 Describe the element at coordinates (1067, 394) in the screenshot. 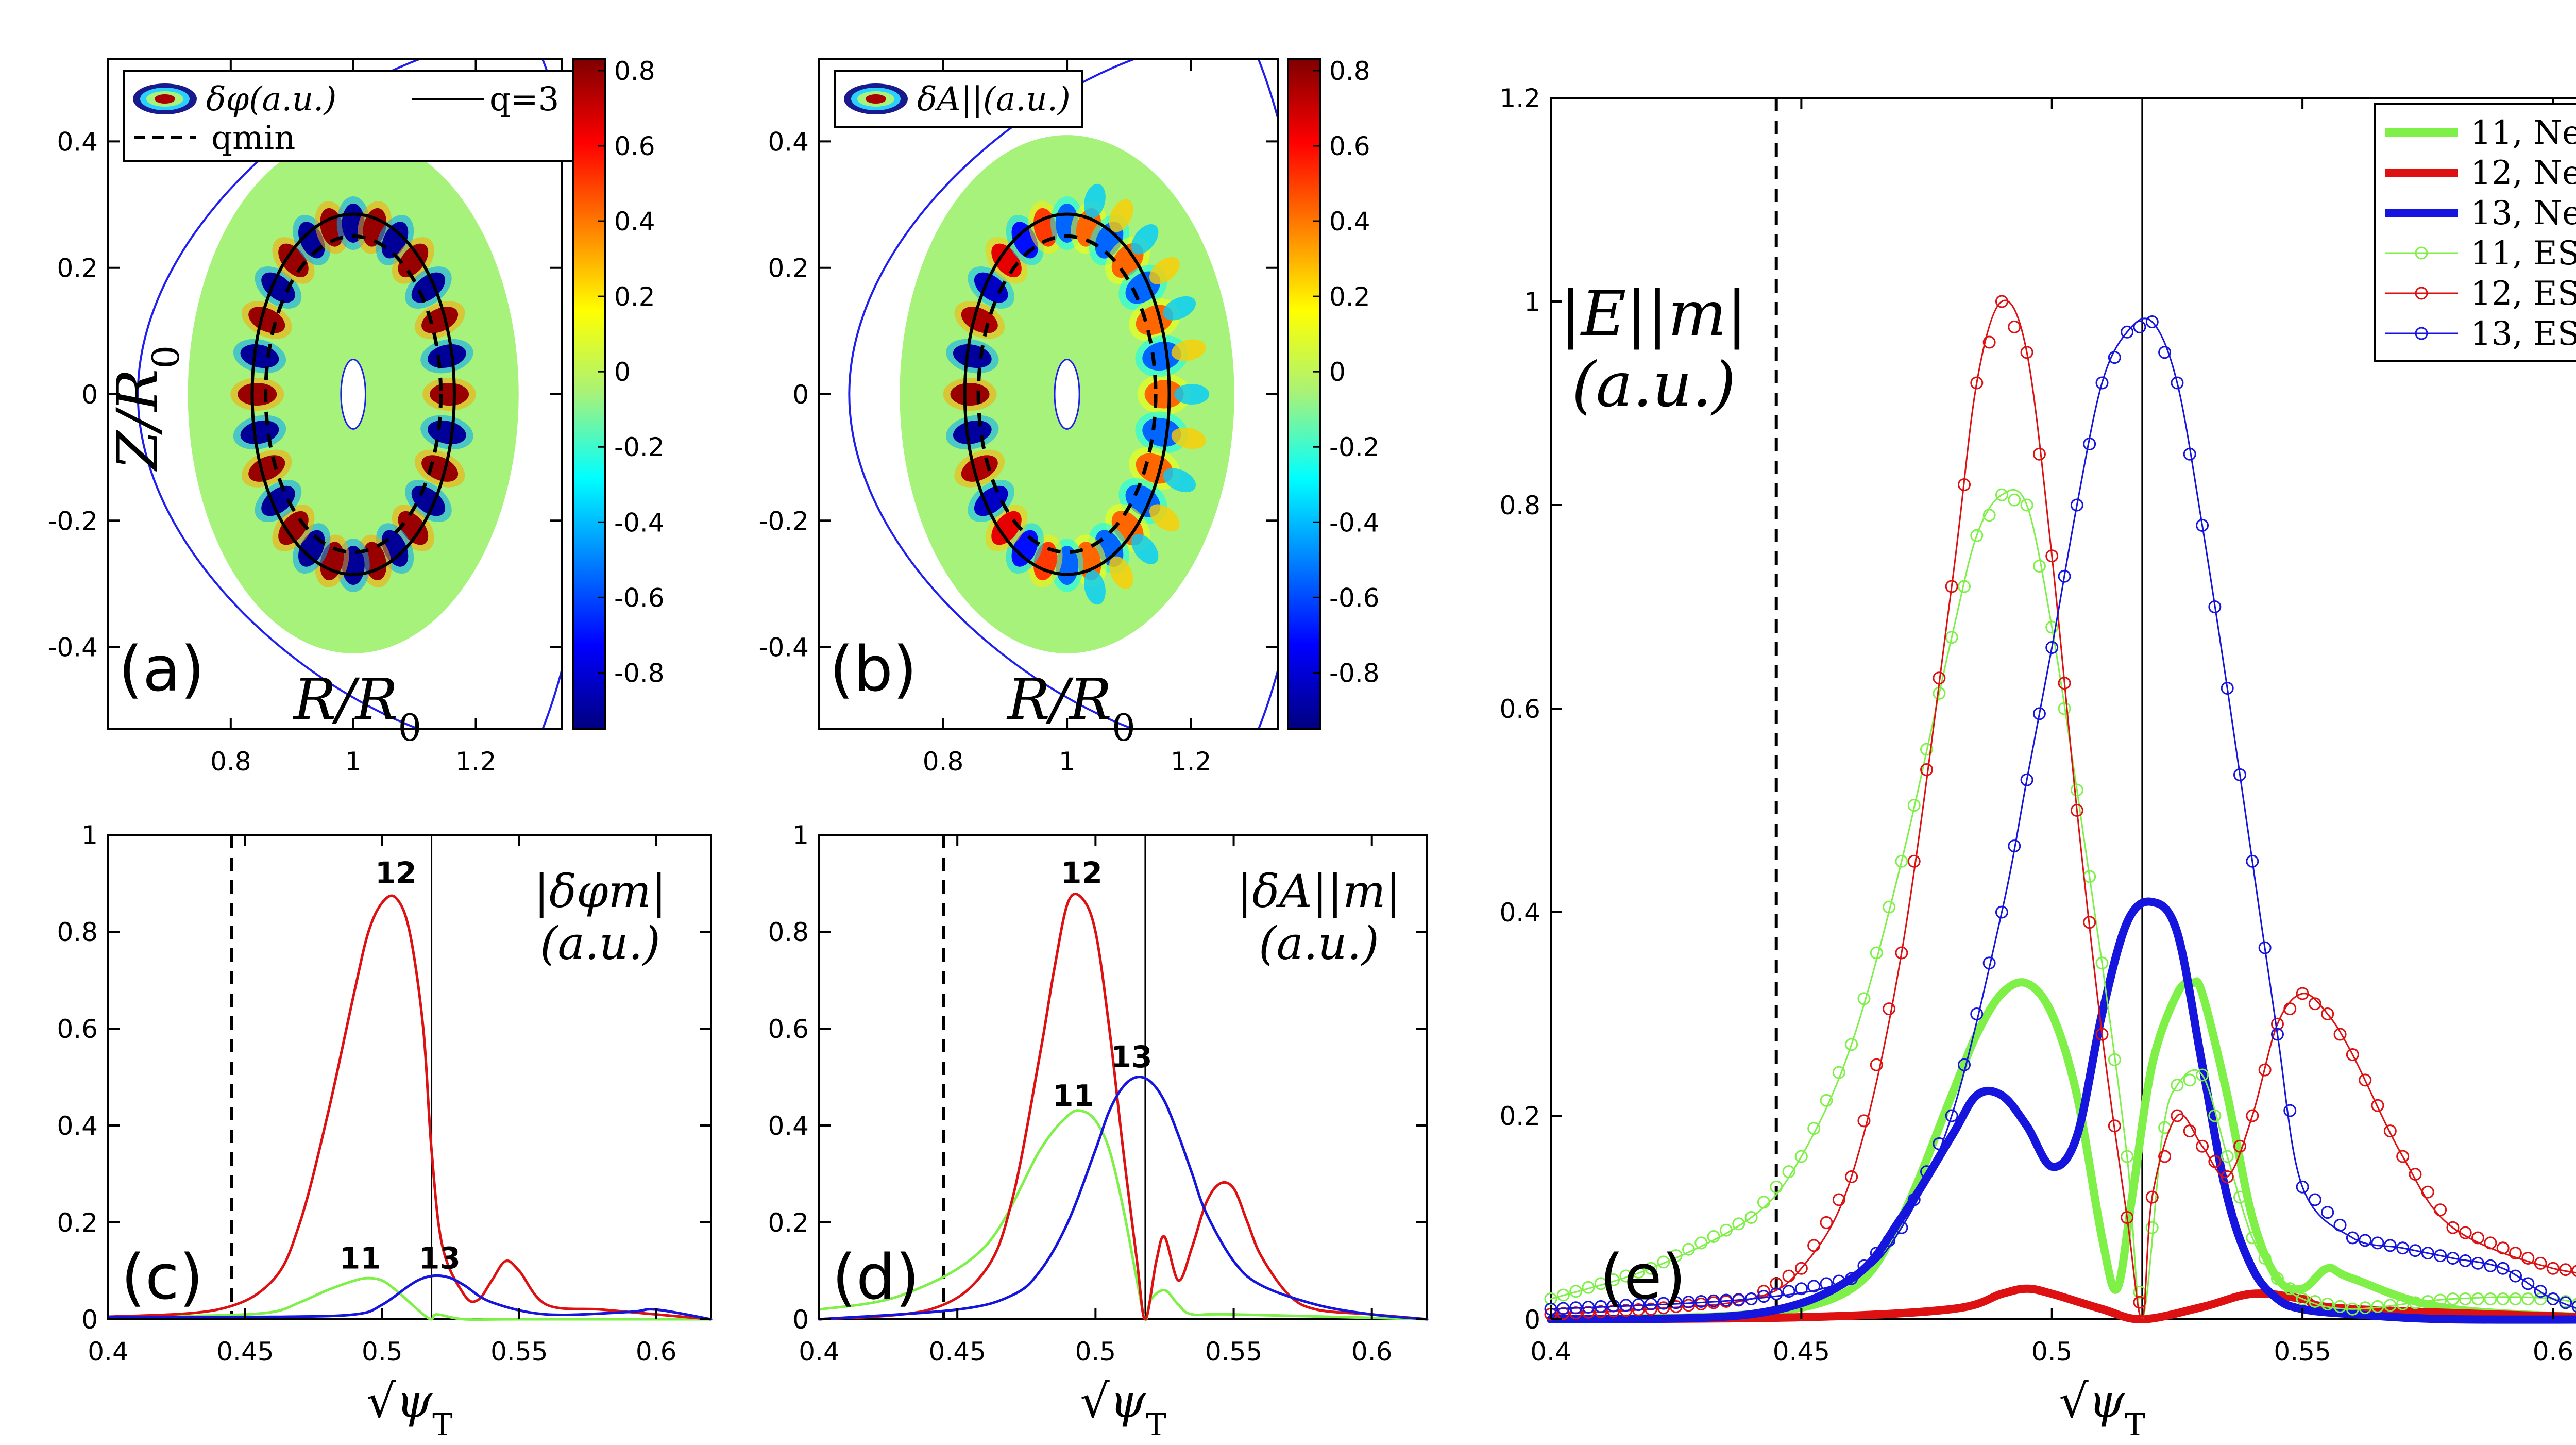

I see `qmin-surface-b` at that location.